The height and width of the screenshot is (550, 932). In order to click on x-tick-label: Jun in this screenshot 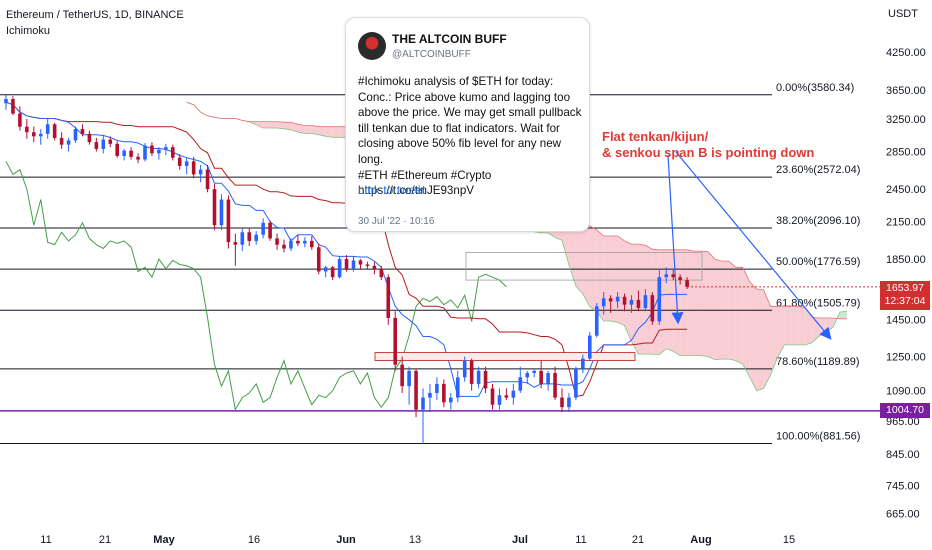, I will do `click(346, 540)`.